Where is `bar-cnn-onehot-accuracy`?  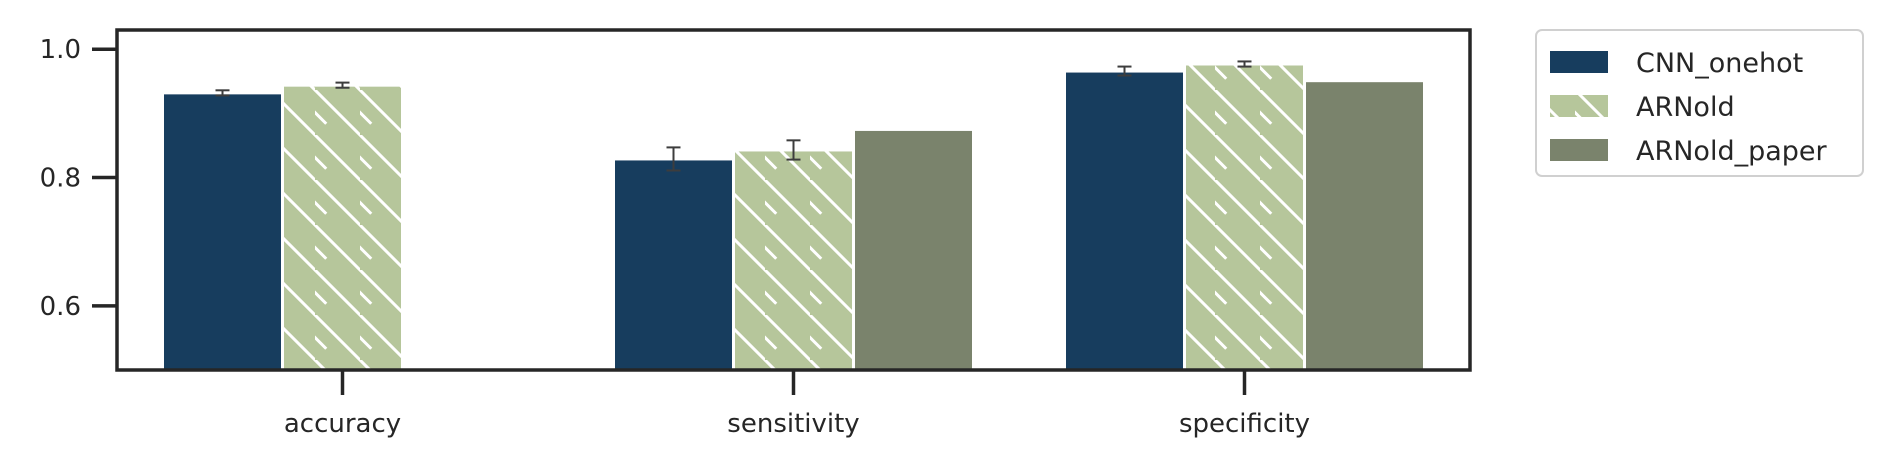
bar-cnn-onehot-accuracy is located at coordinates (222, 230).